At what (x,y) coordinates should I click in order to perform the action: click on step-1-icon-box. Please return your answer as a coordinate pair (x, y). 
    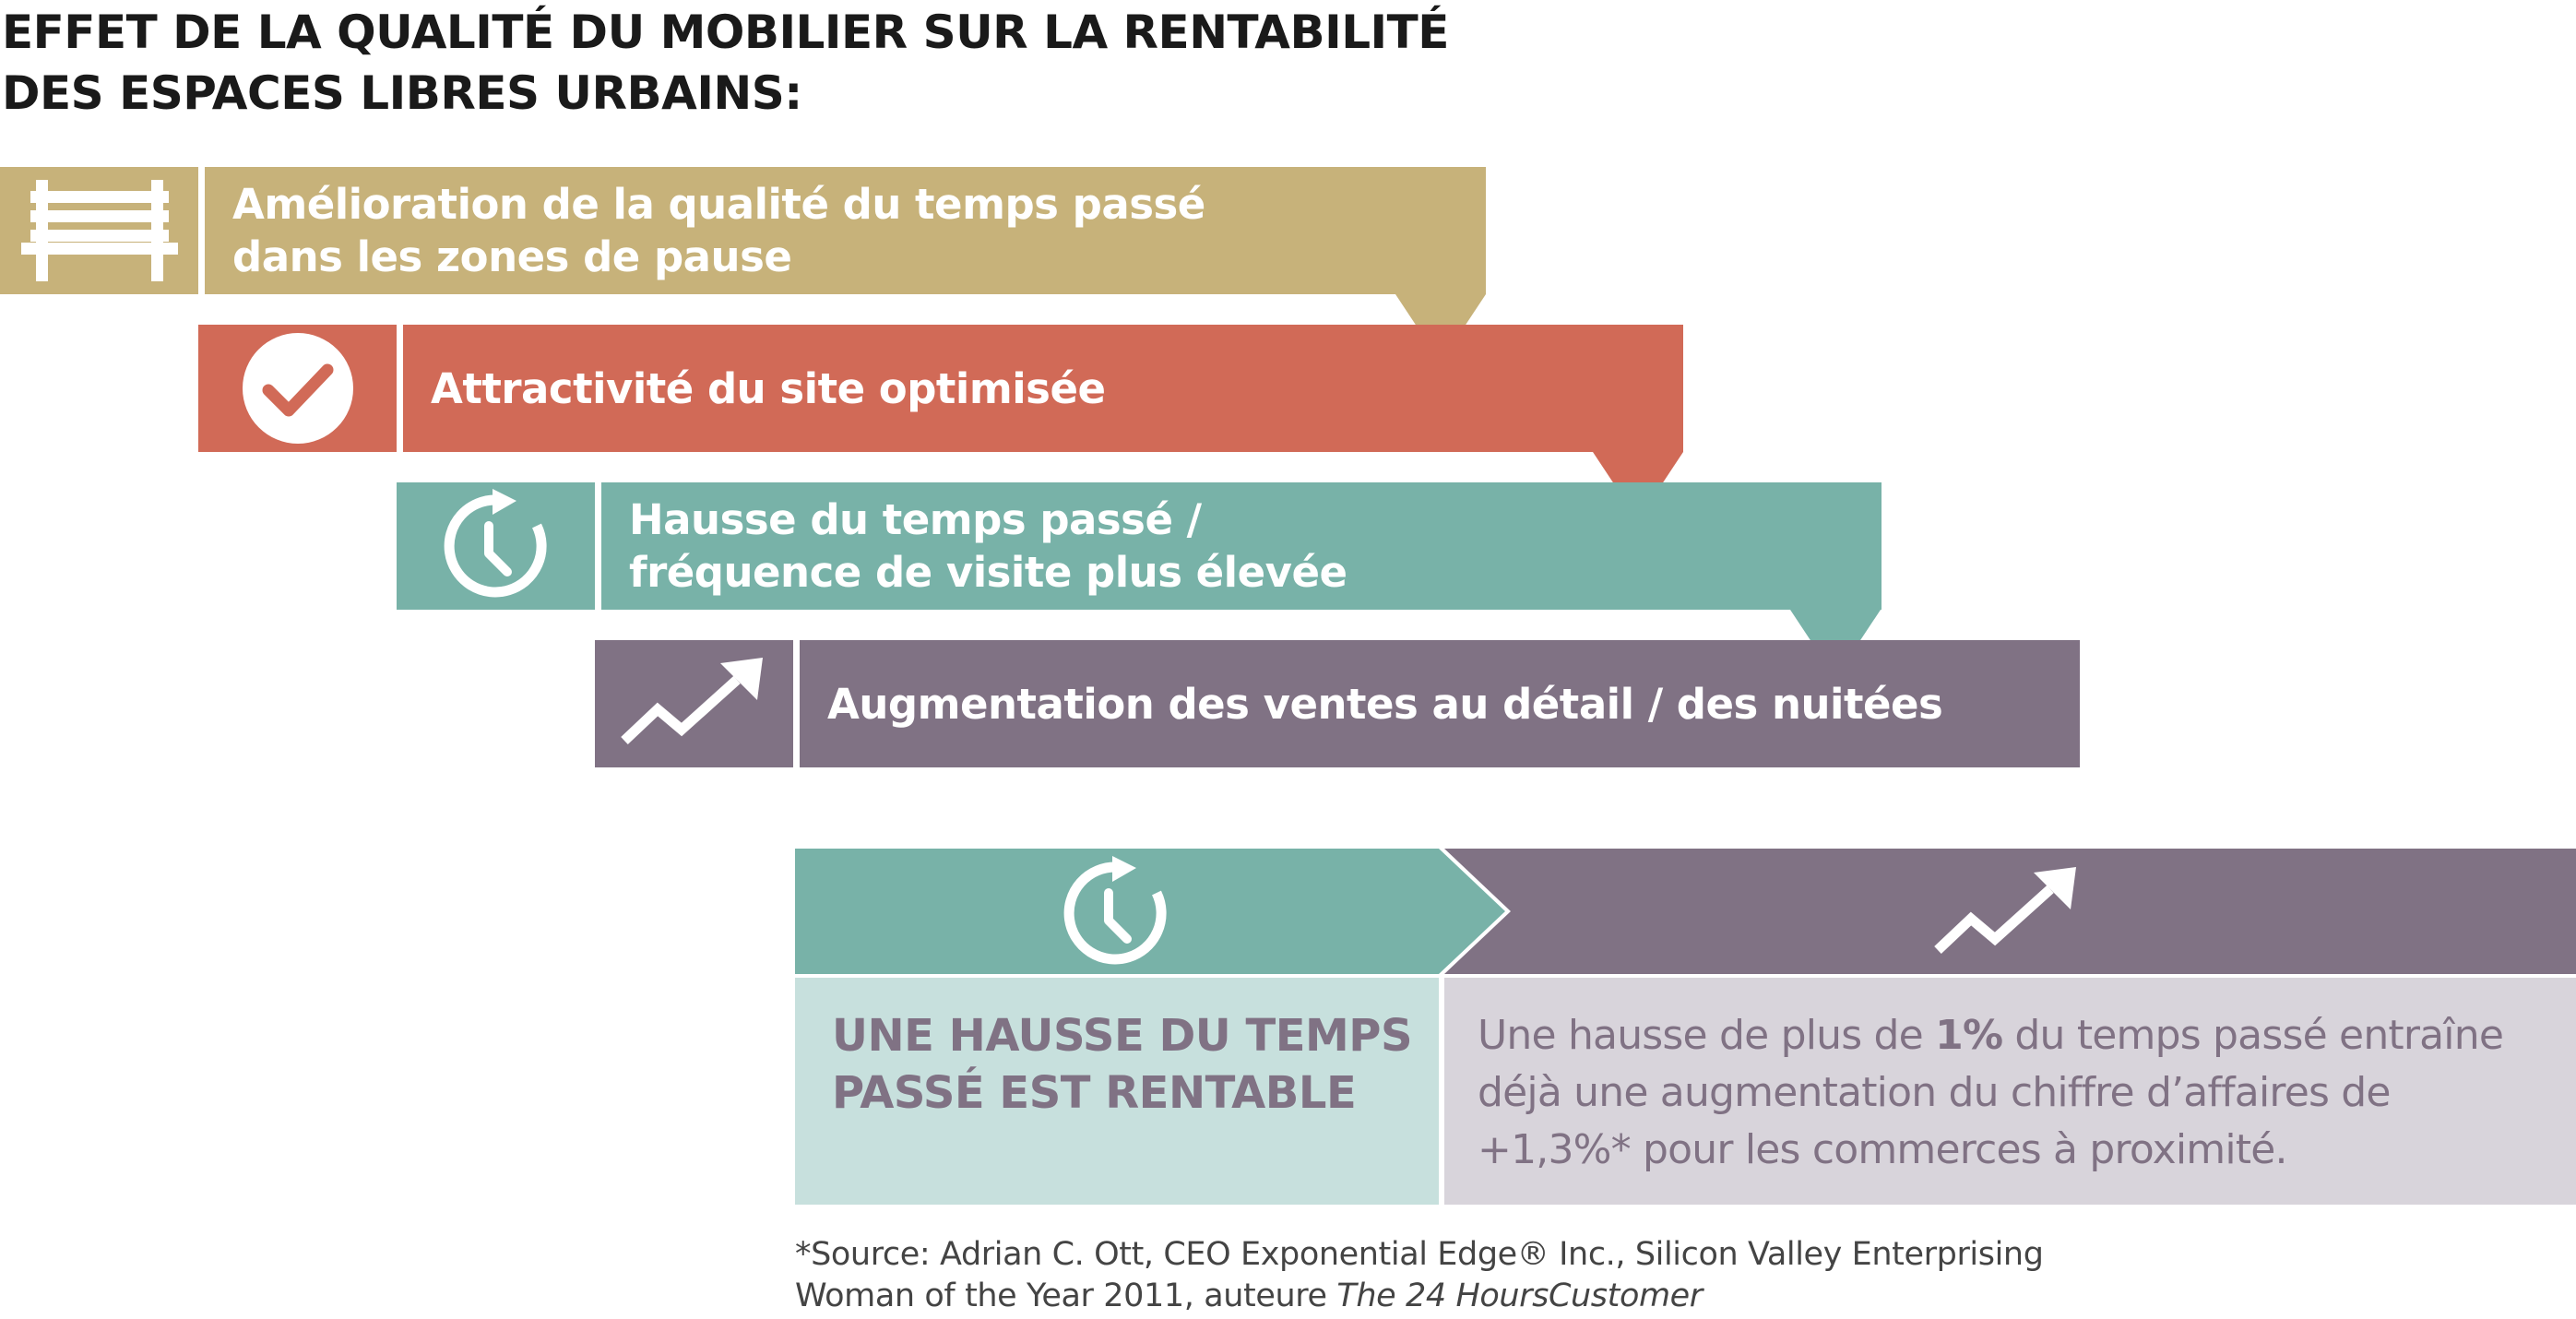
    Looking at the image, I should click on (99, 230).